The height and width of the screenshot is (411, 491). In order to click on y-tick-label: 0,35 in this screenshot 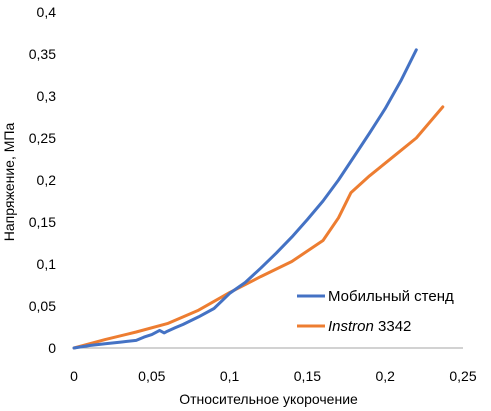, I will do `click(42, 54)`.